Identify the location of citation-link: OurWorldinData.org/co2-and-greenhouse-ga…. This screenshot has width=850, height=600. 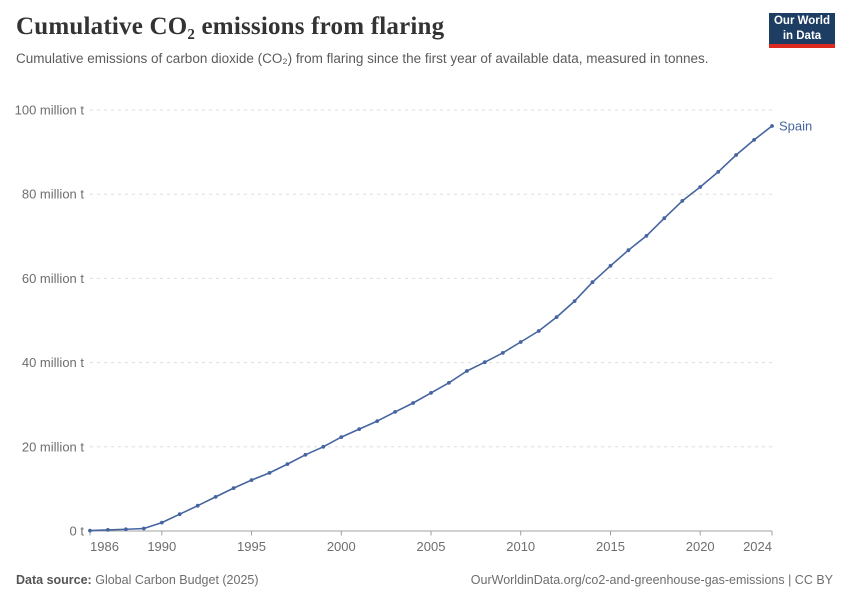
(651, 580).